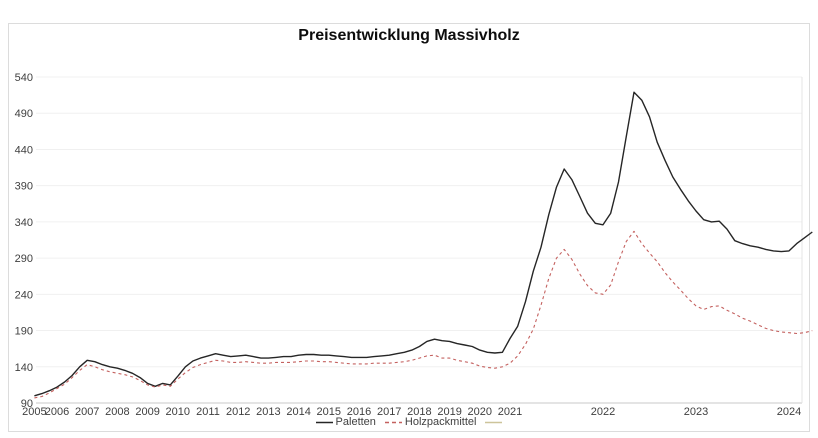  I want to click on x-axis-tick-label: 2020, so click(480, 412).